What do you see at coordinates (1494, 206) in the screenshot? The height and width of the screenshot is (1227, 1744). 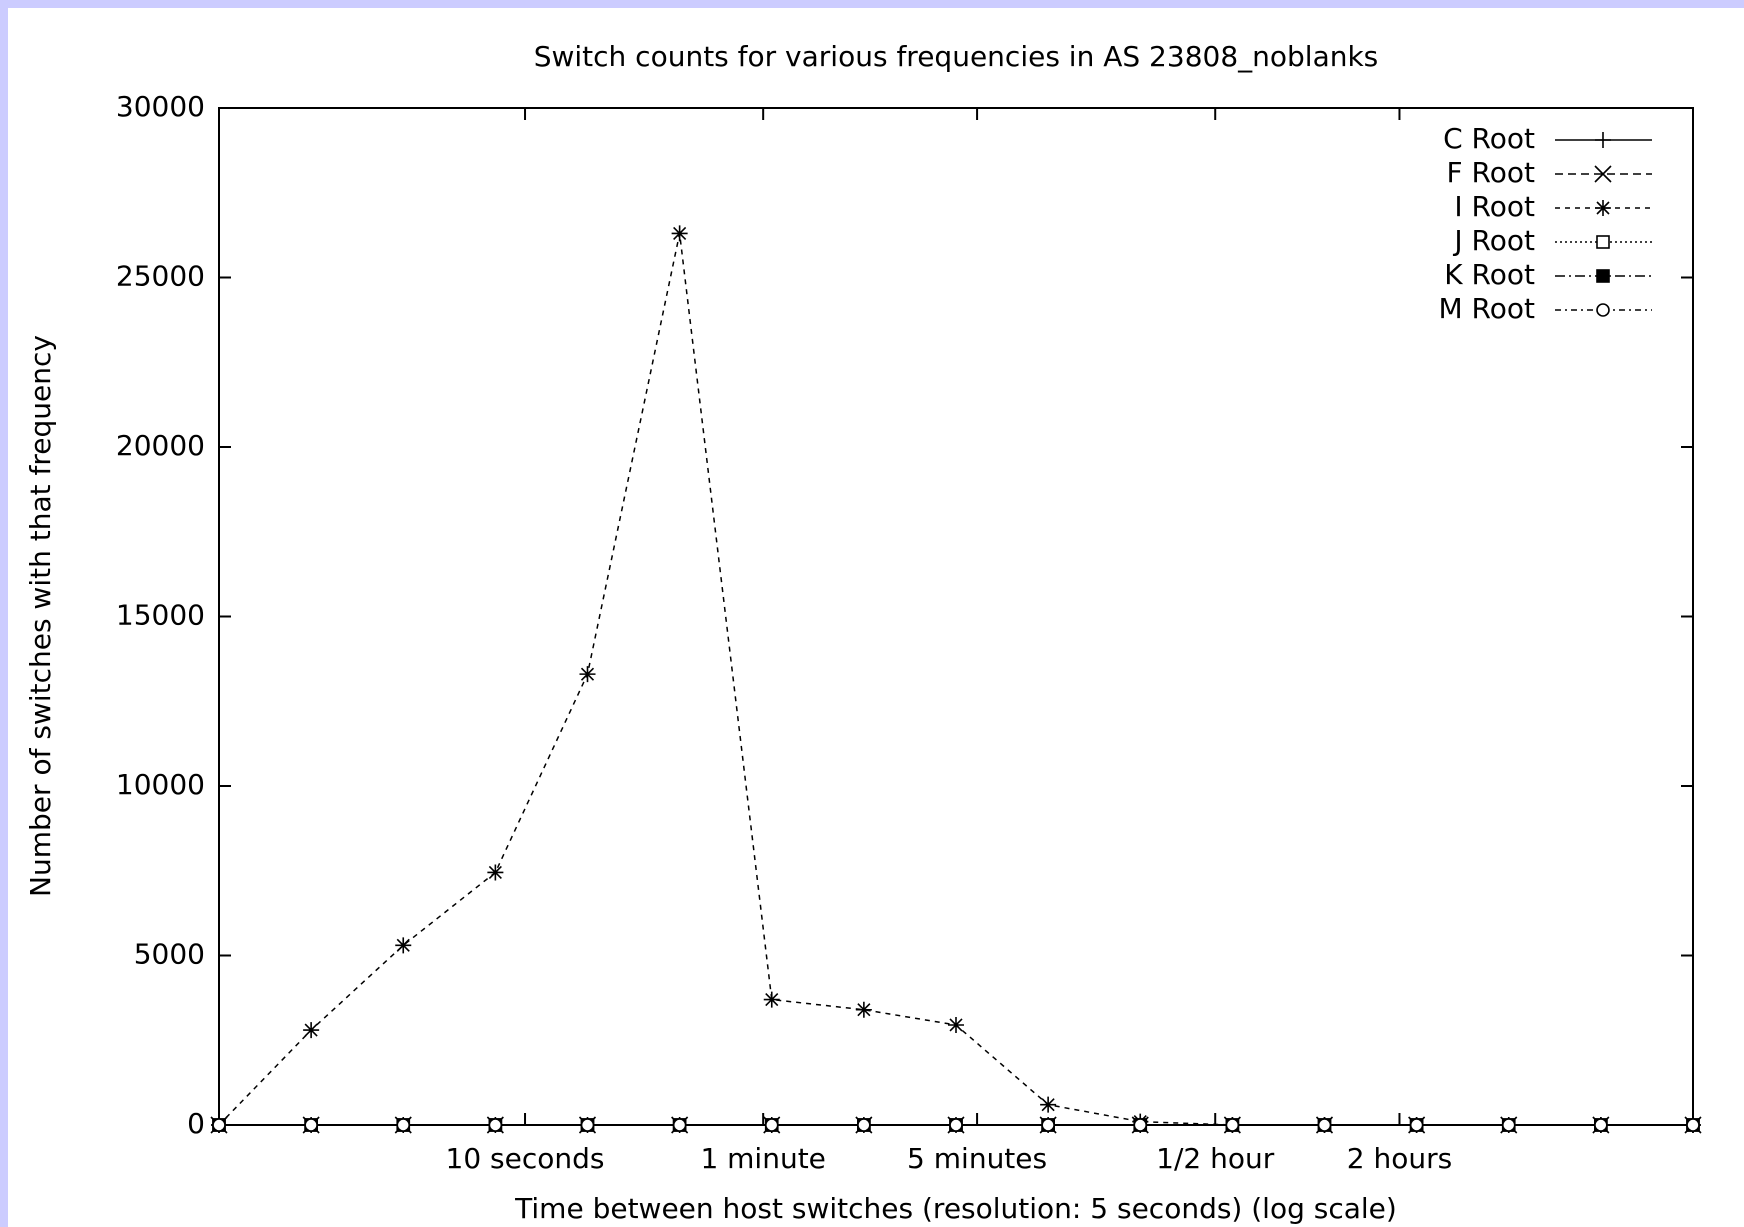 I see `legend-label: I Root` at bounding box center [1494, 206].